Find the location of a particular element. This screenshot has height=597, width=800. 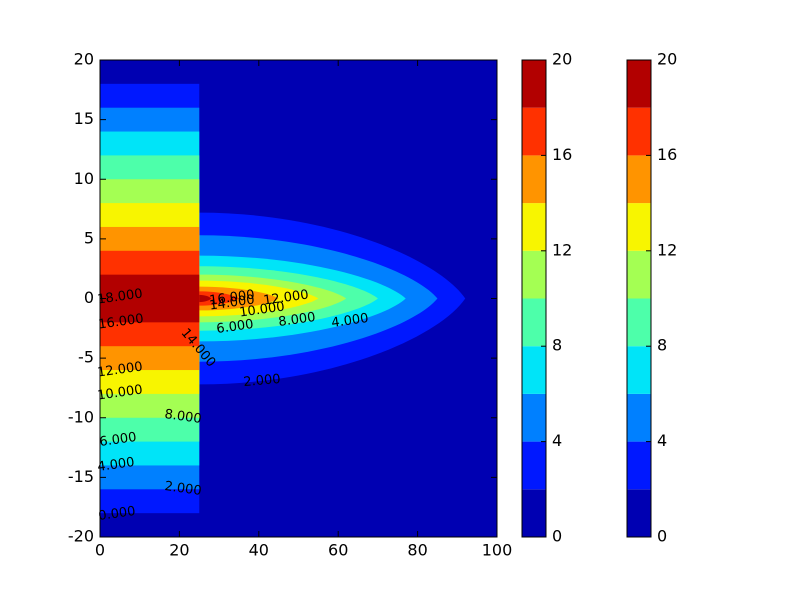

y-tick-label: 0 is located at coordinates (89, 297).